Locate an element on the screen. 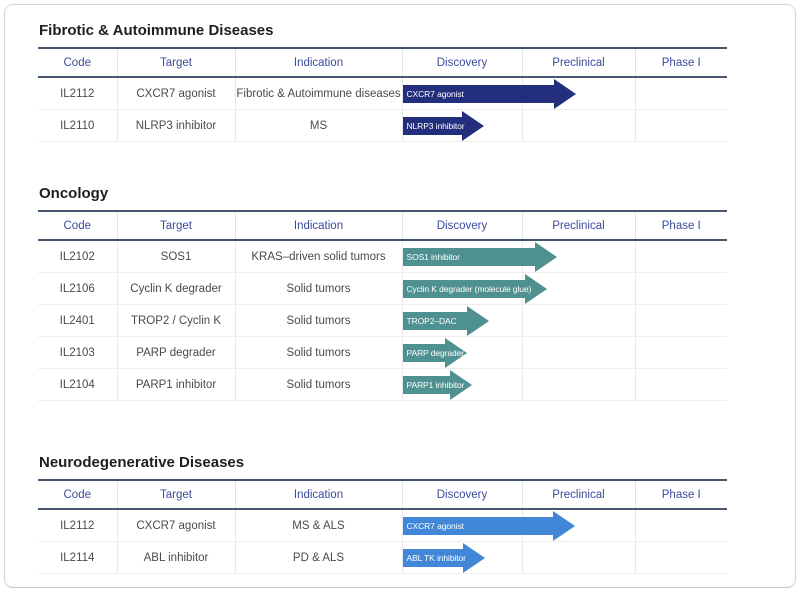 This screenshot has height=592, width=800. discovery-cell: SOS1 inhibitor is located at coordinates (479, 256).